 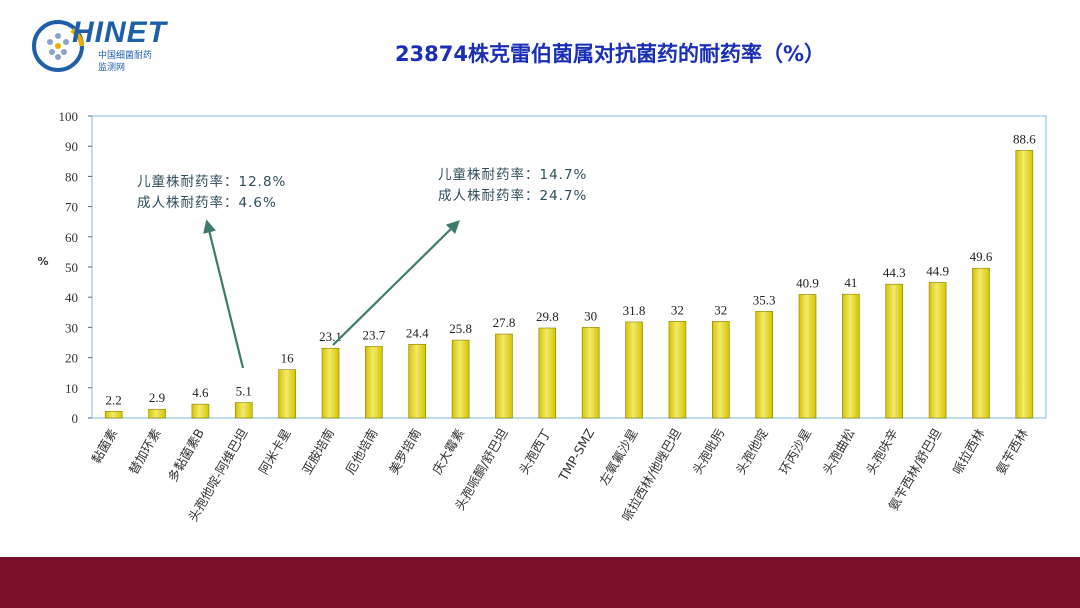 I want to click on page-title: 23874株克雷伯菌属对抗菌药的耐药率（%）, so click(x=610, y=54).